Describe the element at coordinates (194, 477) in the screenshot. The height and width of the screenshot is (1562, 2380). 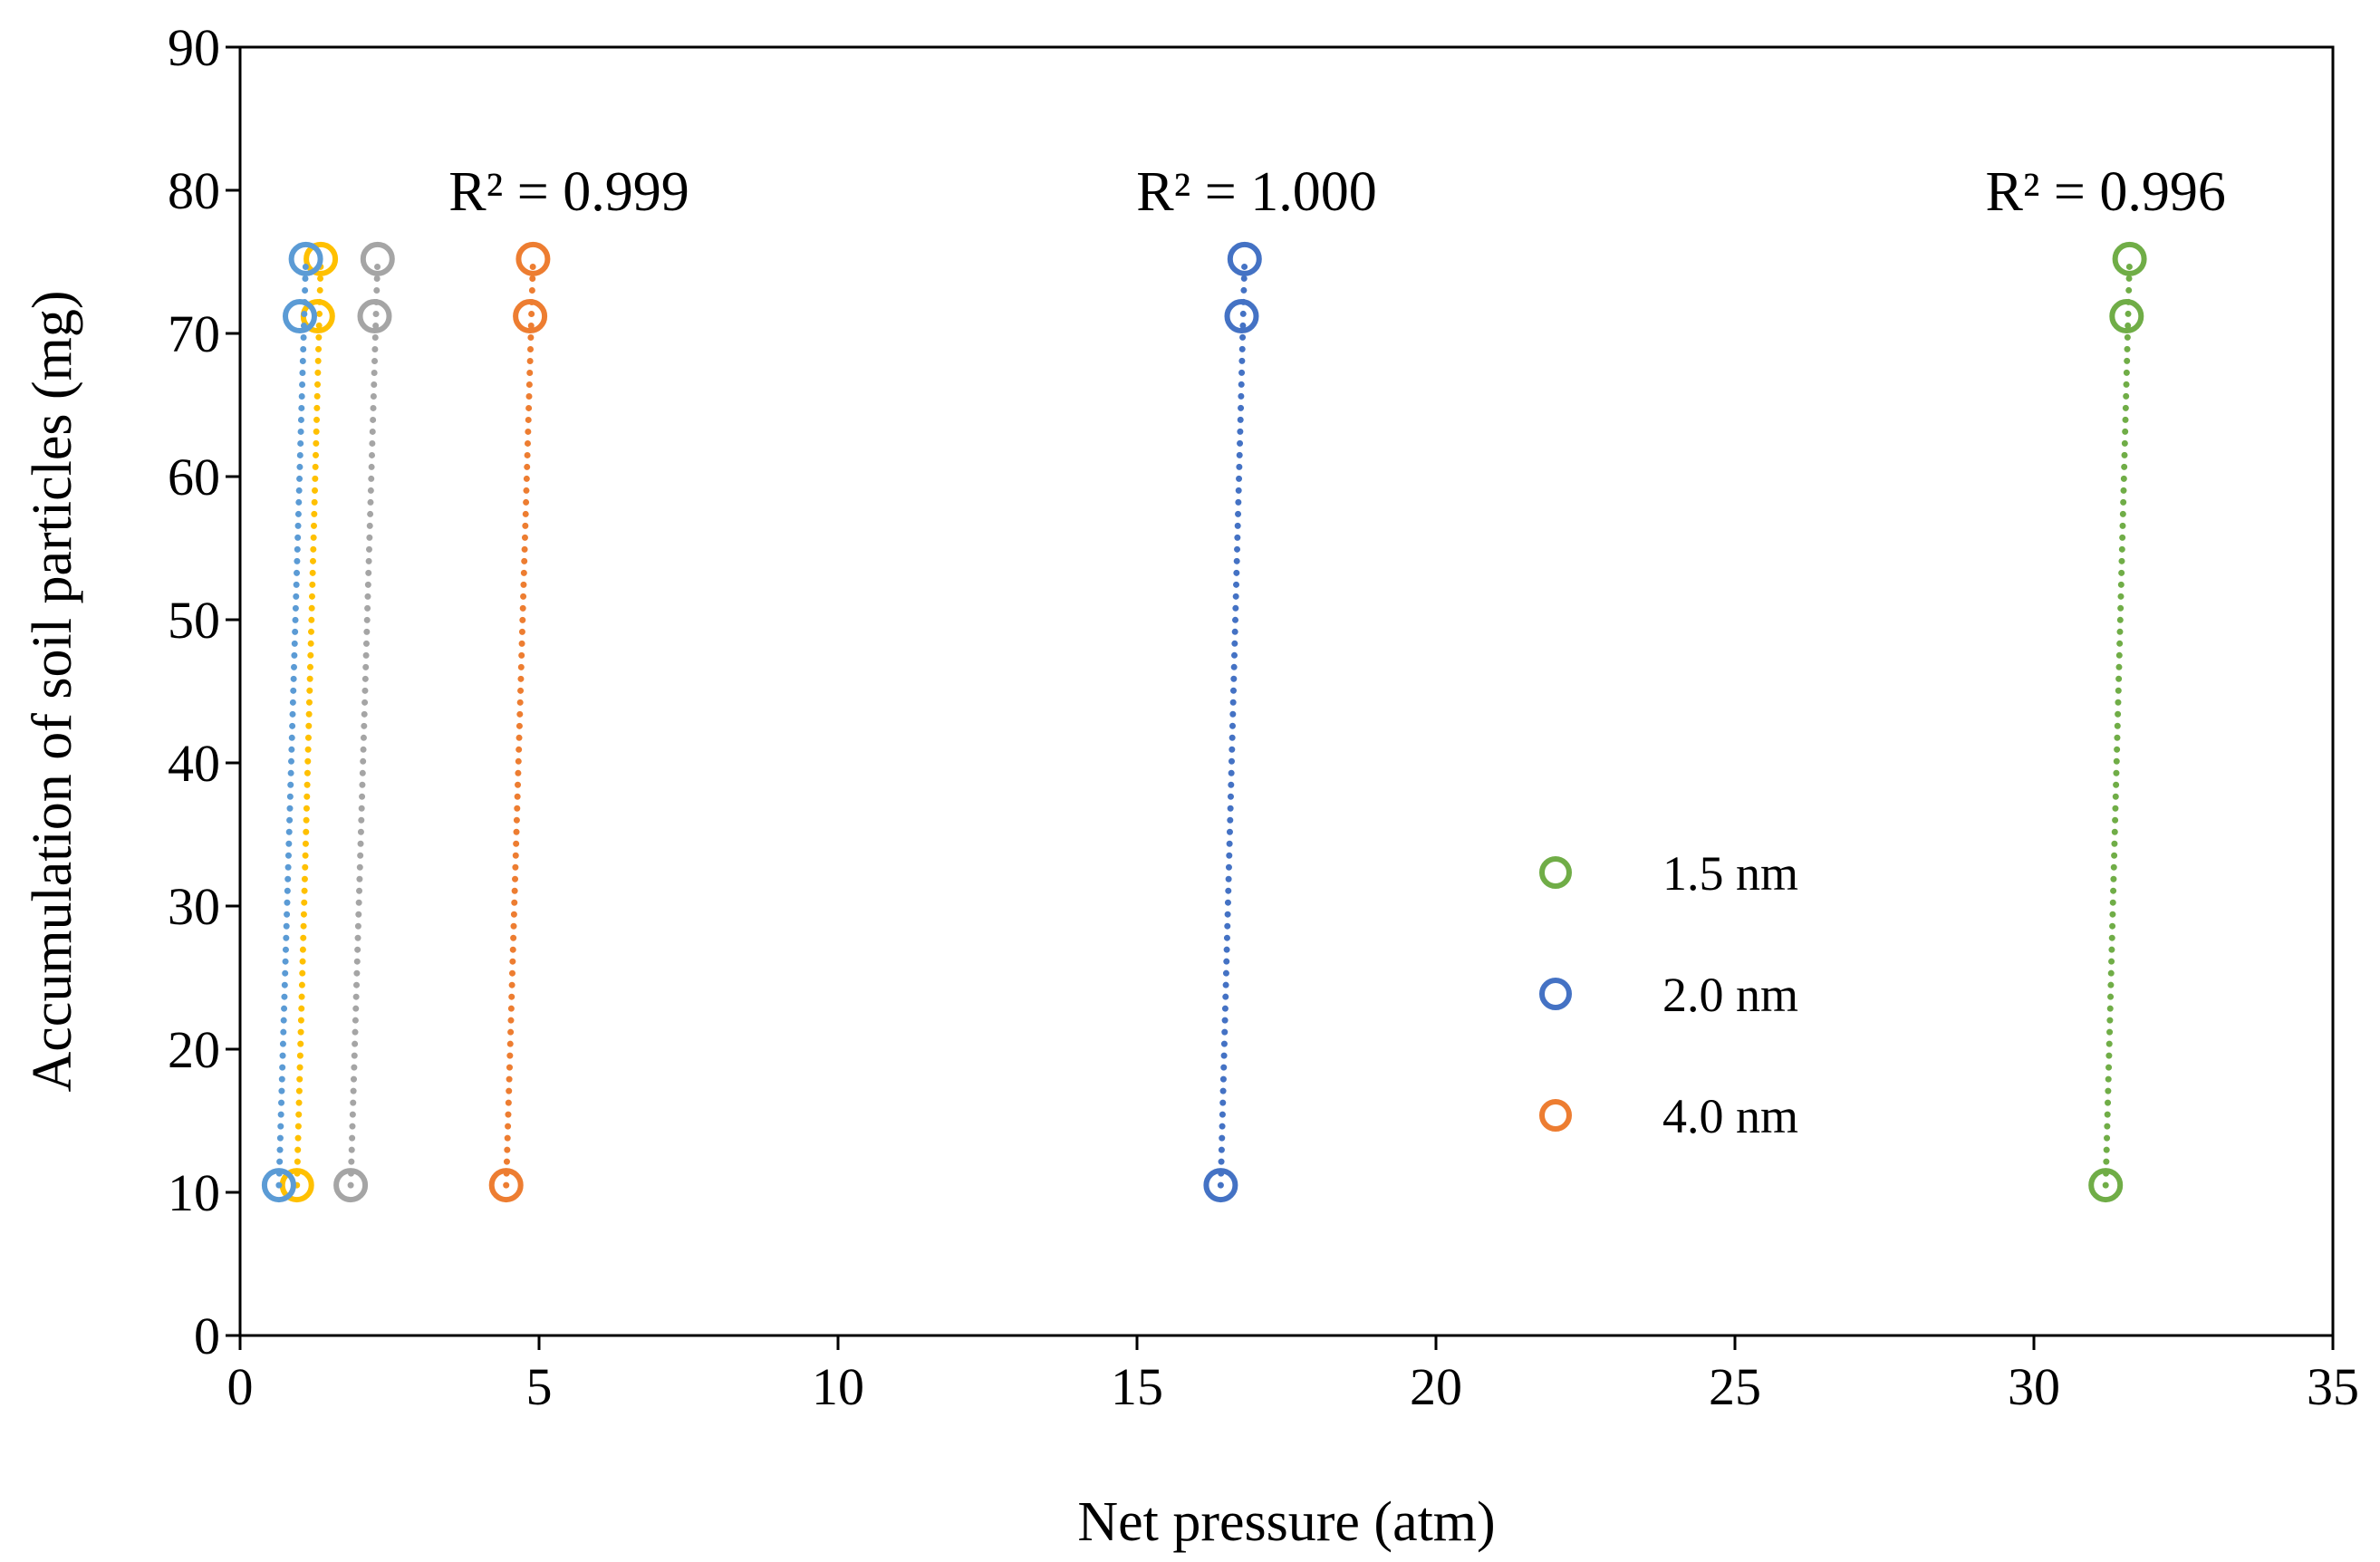
I see `y-tick-label: 60` at that location.